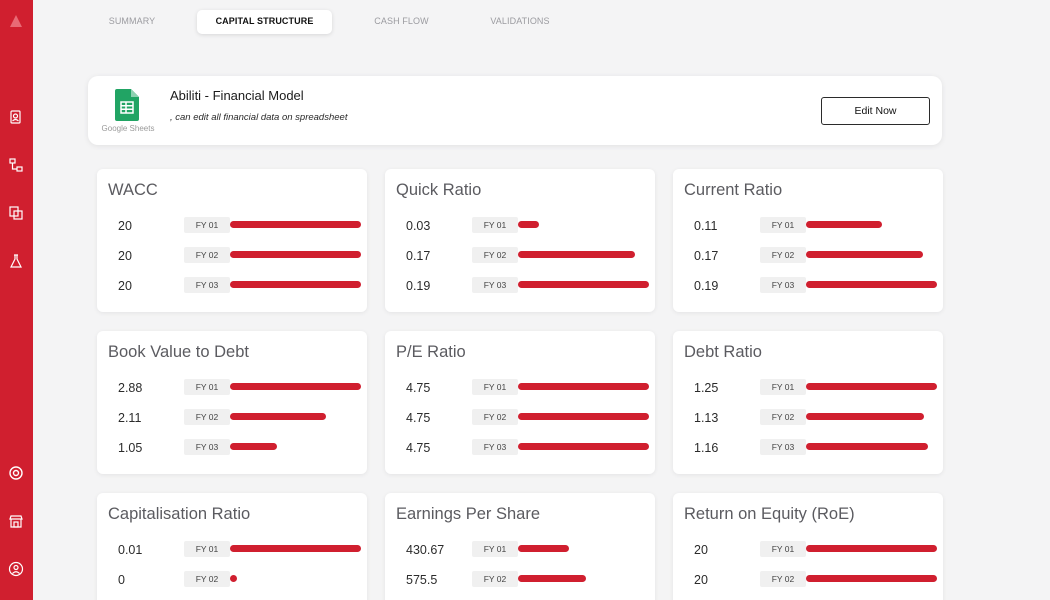 The width and height of the screenshot is (1050, 600). I want to click on target-icon, so click(16, 473).